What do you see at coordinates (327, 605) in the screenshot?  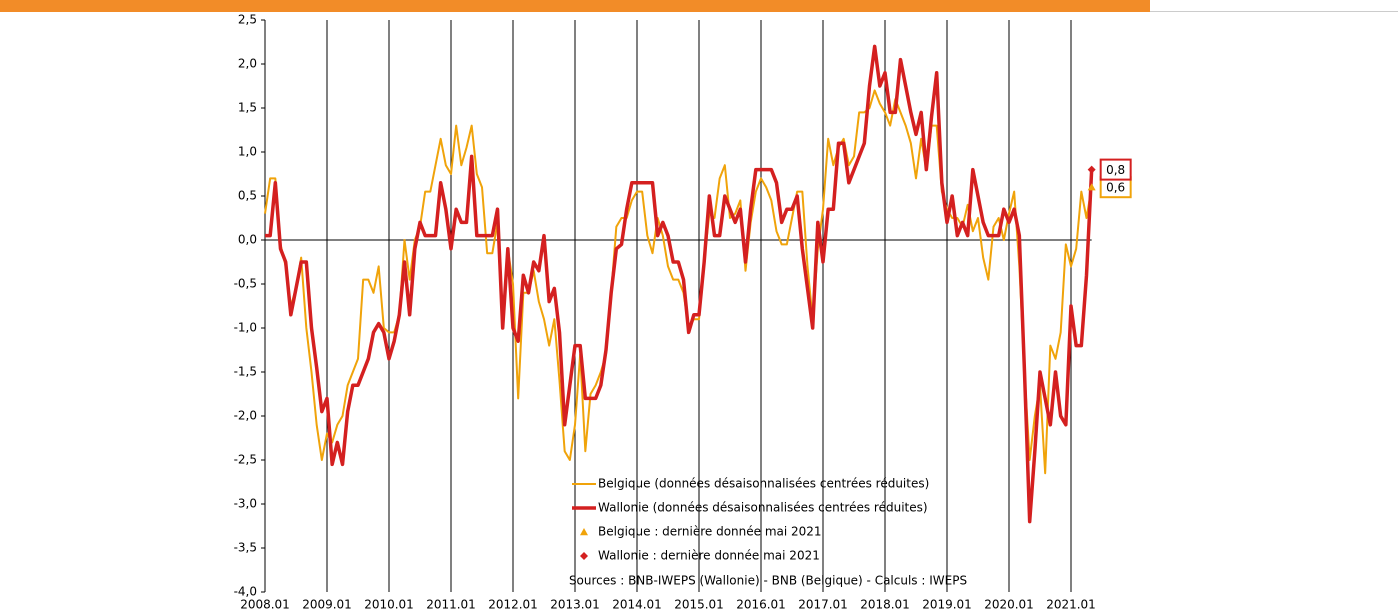 I see `x-tick-label: 2009.01` at bounding box center [327, 605].